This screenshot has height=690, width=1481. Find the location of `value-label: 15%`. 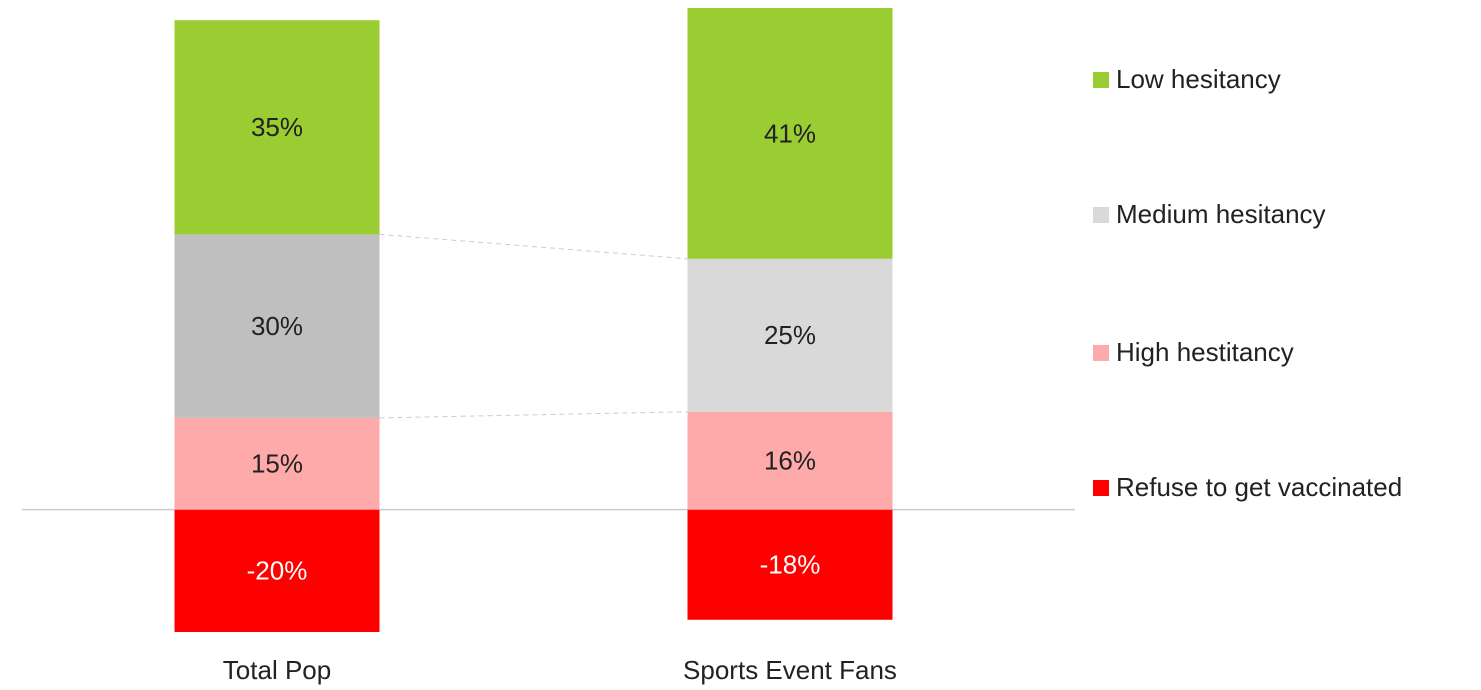

value-label: 15% is located at coordinates (277, 464).